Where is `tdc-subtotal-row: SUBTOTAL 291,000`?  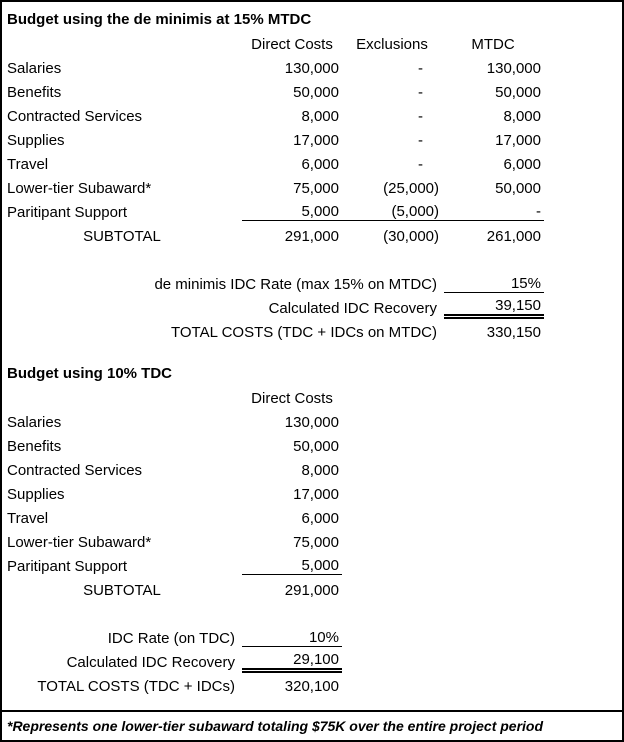 tdc-subtotal-row: SUBTOTAL 291,000 is located at coordinates (312, 590).